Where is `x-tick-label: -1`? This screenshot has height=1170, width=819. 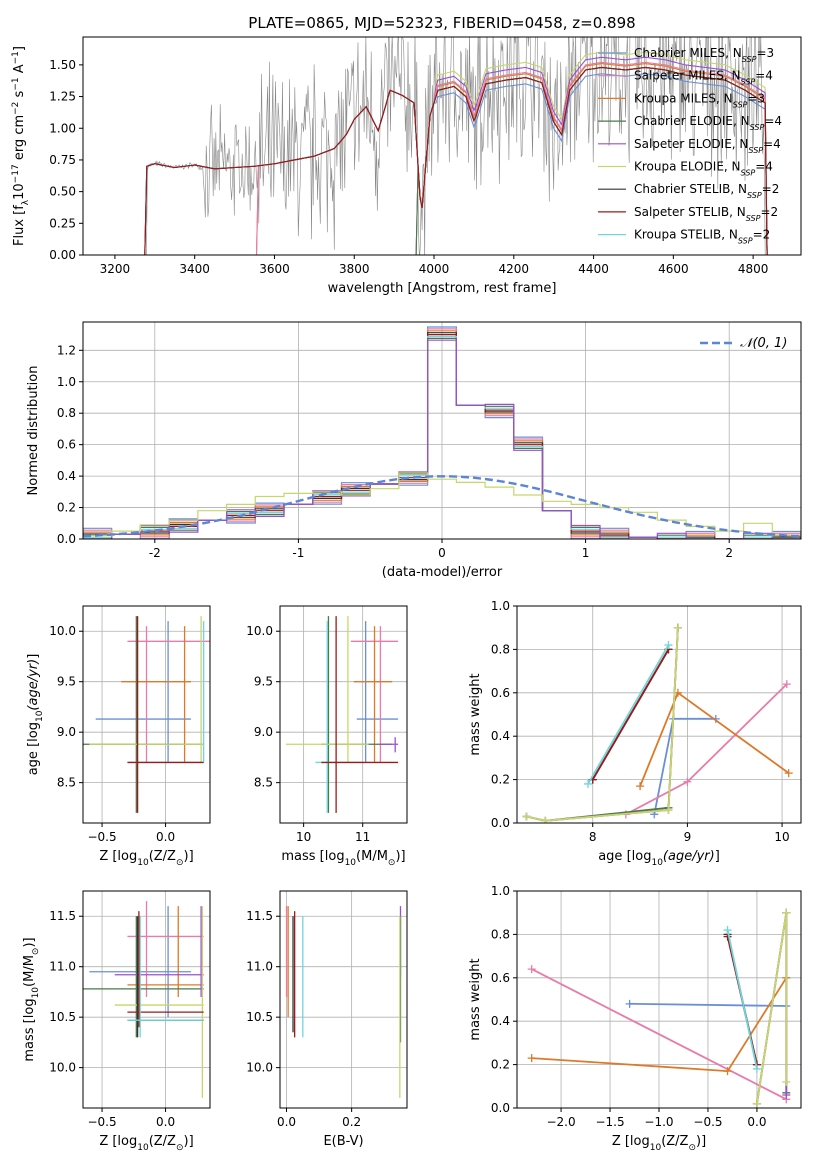 x-tick-label: -1 is located at coordinates (298, 553).